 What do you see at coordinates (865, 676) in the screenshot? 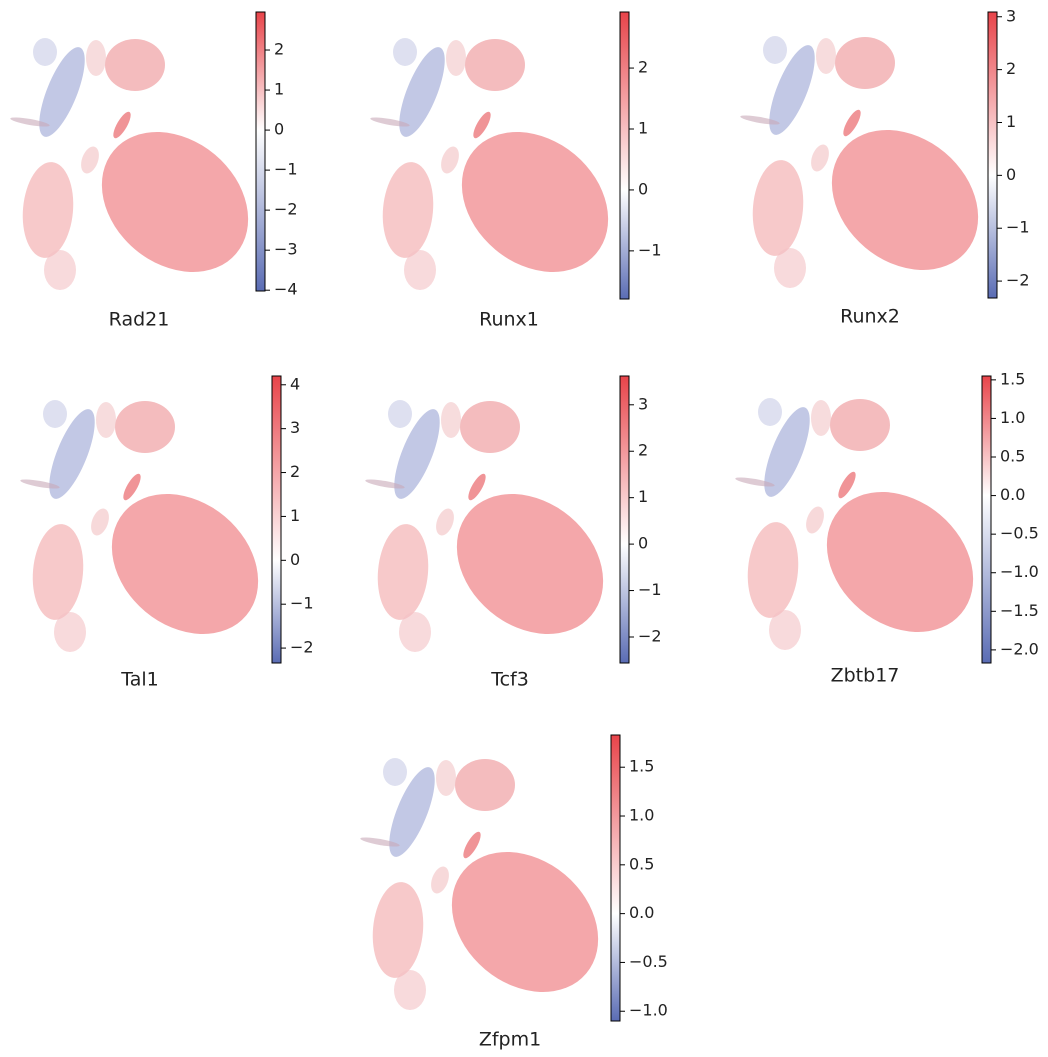
I see `panel-title: Zbtb17` at bounding box center [865, 676].